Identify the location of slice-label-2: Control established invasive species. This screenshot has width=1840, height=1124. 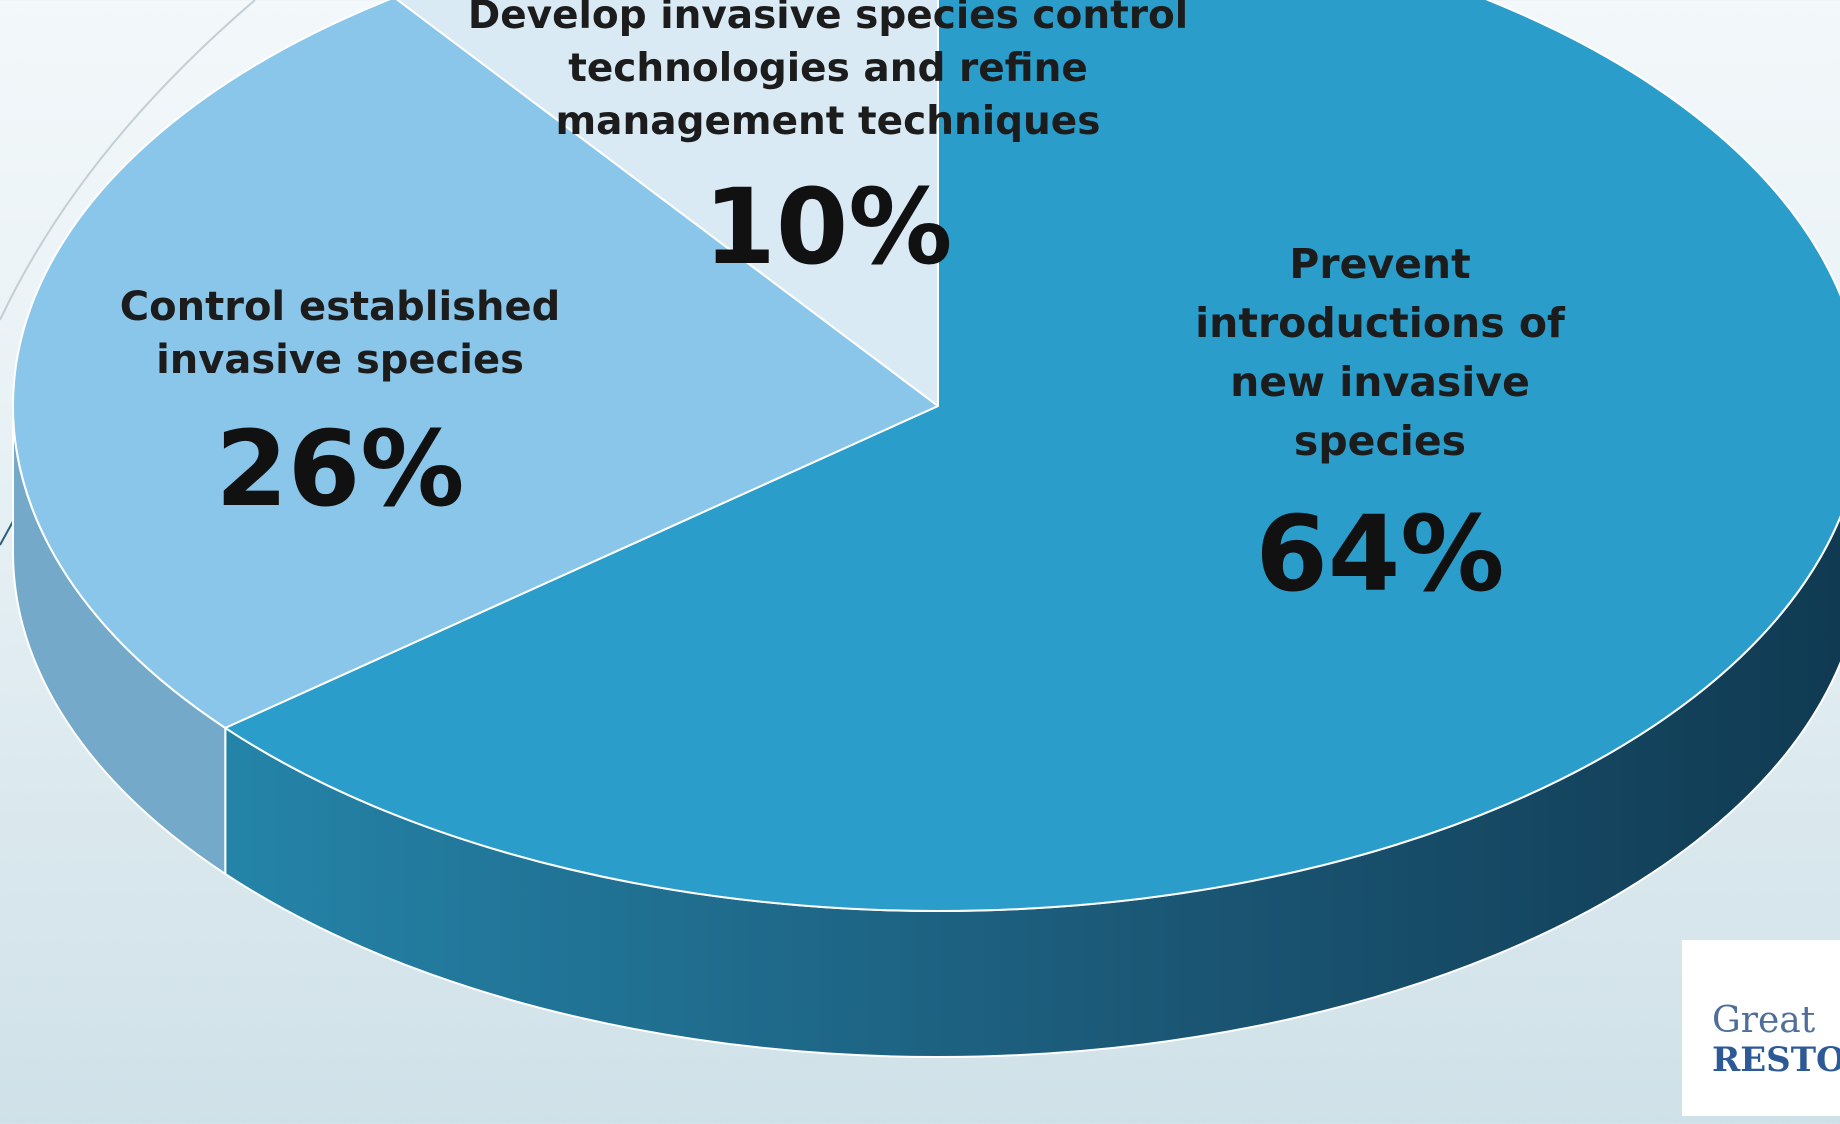
(340, 333).